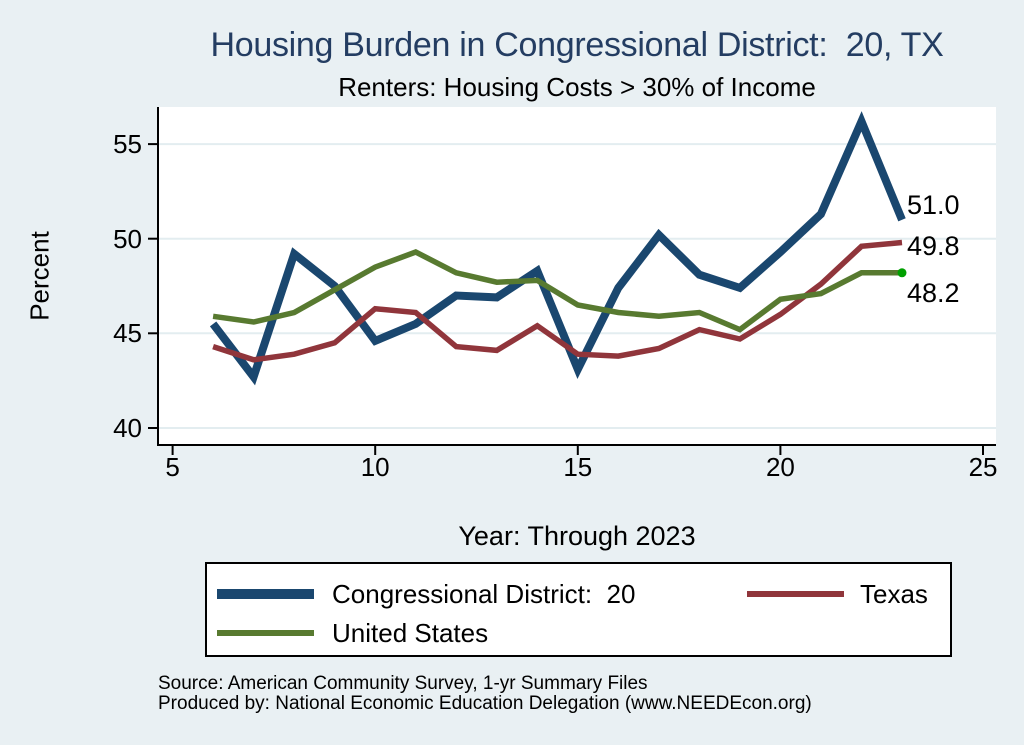 This screenshot has width=1024, height=745. Describe the element at coordinates (127, 333) in the screenshot. I see `y-tick-label: 45` at that location.